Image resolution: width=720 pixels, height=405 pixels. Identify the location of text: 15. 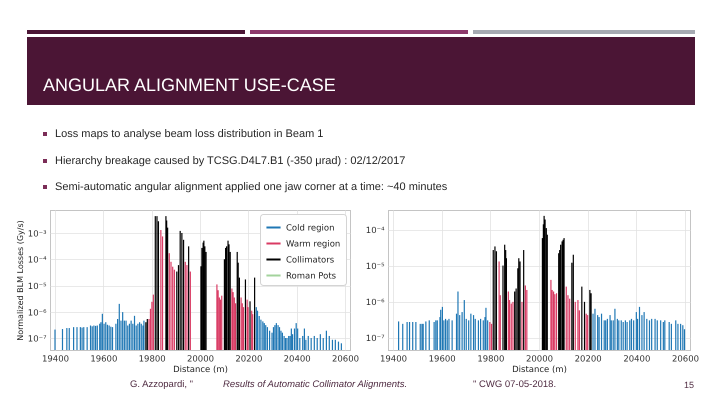
(689, 385).